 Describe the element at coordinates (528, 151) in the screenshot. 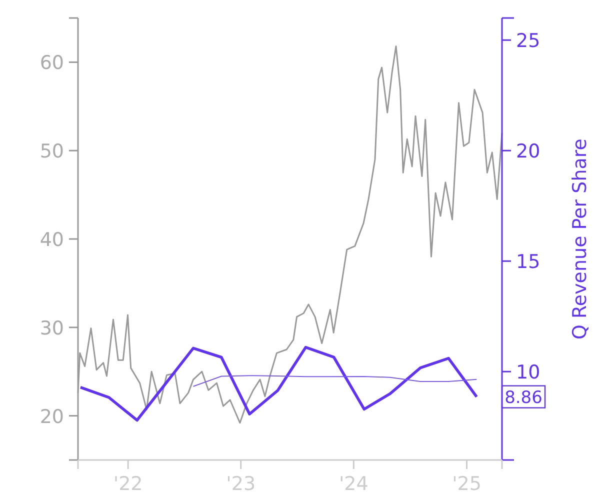

I see `y2-tick-label: 20` at that location.